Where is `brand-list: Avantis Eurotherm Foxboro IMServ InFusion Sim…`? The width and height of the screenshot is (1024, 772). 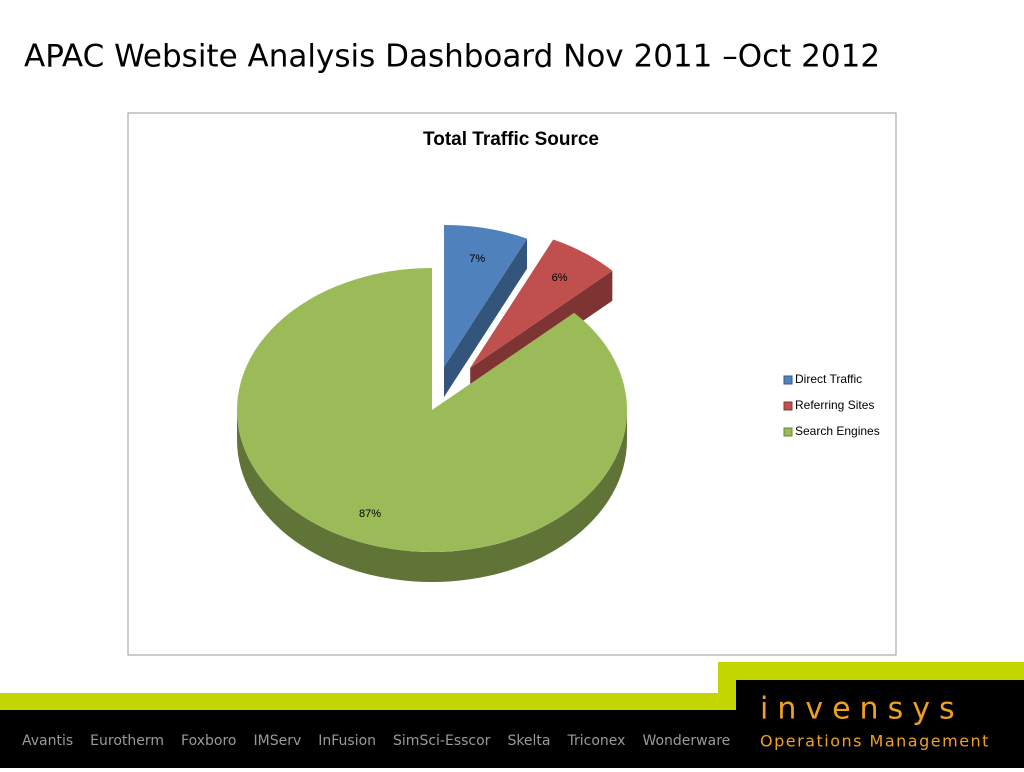 brand-list: Avantis Eurotherm Foxboro IMServ InFusion Sim… is located at coordinates (376, 741).